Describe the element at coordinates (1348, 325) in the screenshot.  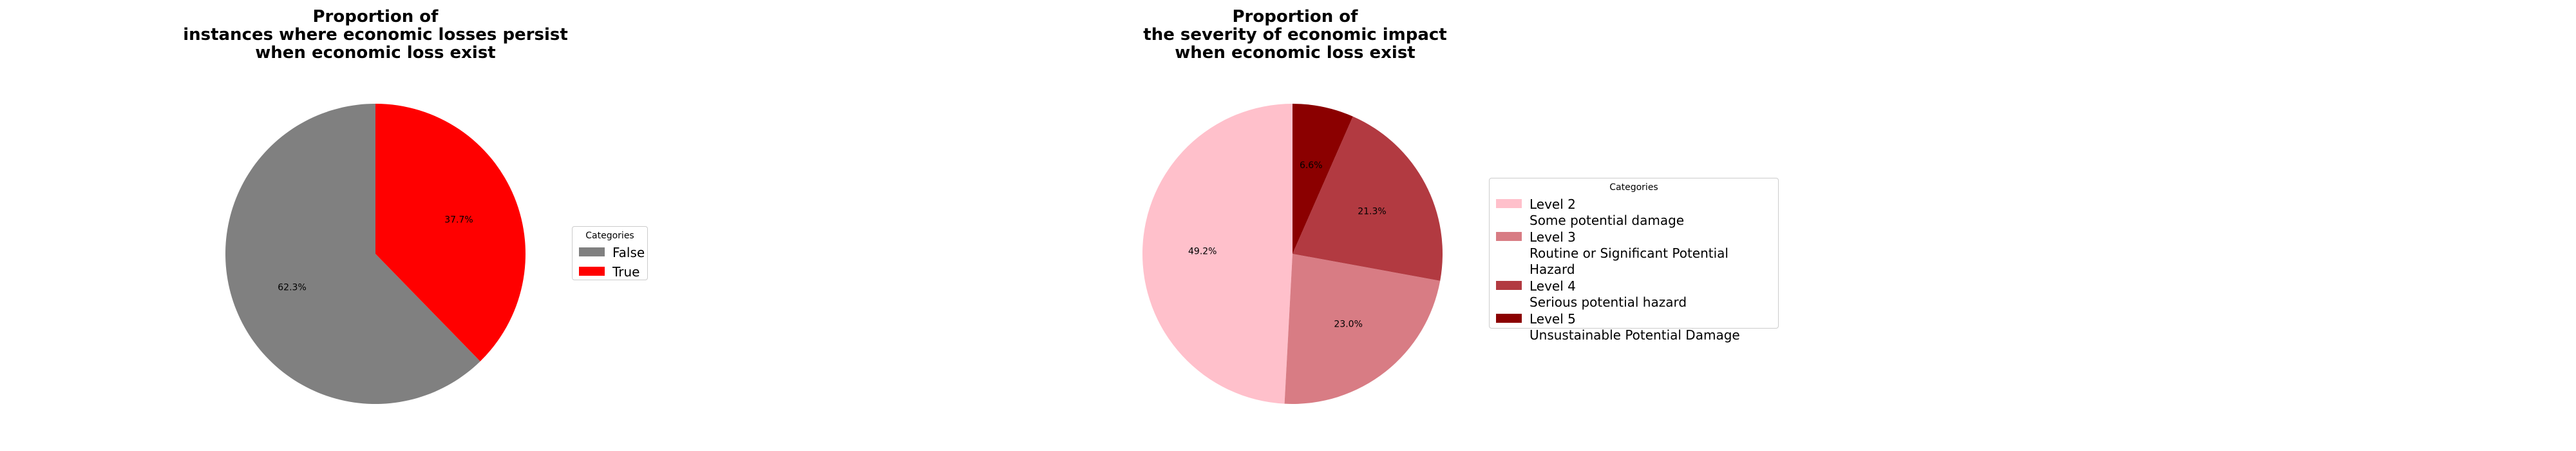
I see `chart-2-slice-1-label: 23.0%` at that location.